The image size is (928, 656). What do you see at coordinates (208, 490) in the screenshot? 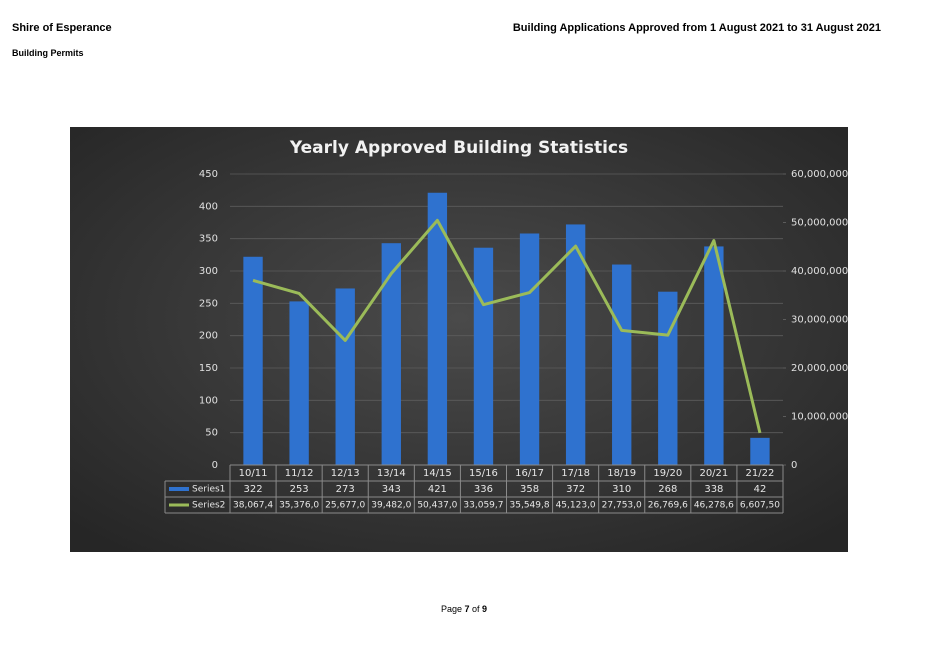
I see `legend-label: Series1` at bounding box center [208, 490].